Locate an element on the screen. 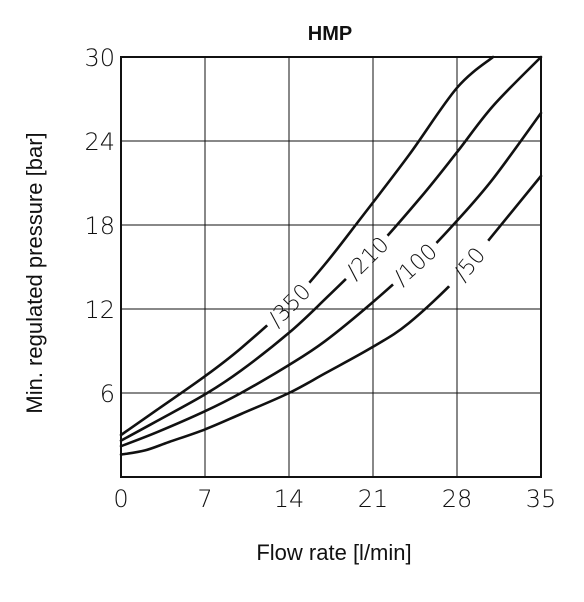 This screenshot has height=602, width=584. y-tick-label: 30 is located at coordinates (99, 58).